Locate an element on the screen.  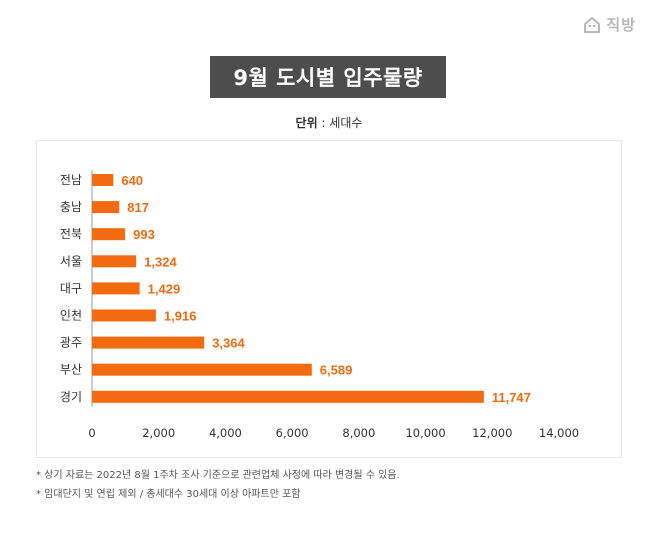
logo: 직방 is located at coordinates (609, 24).